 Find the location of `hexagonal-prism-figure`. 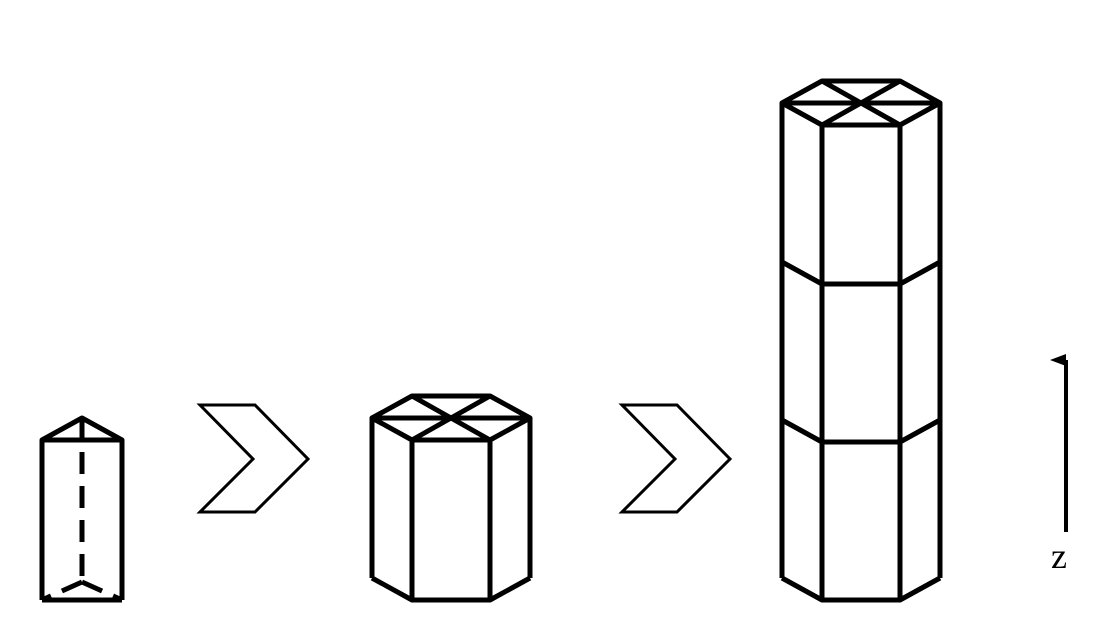

hexagonal-prism-figure is located at coordinates (451, 498).